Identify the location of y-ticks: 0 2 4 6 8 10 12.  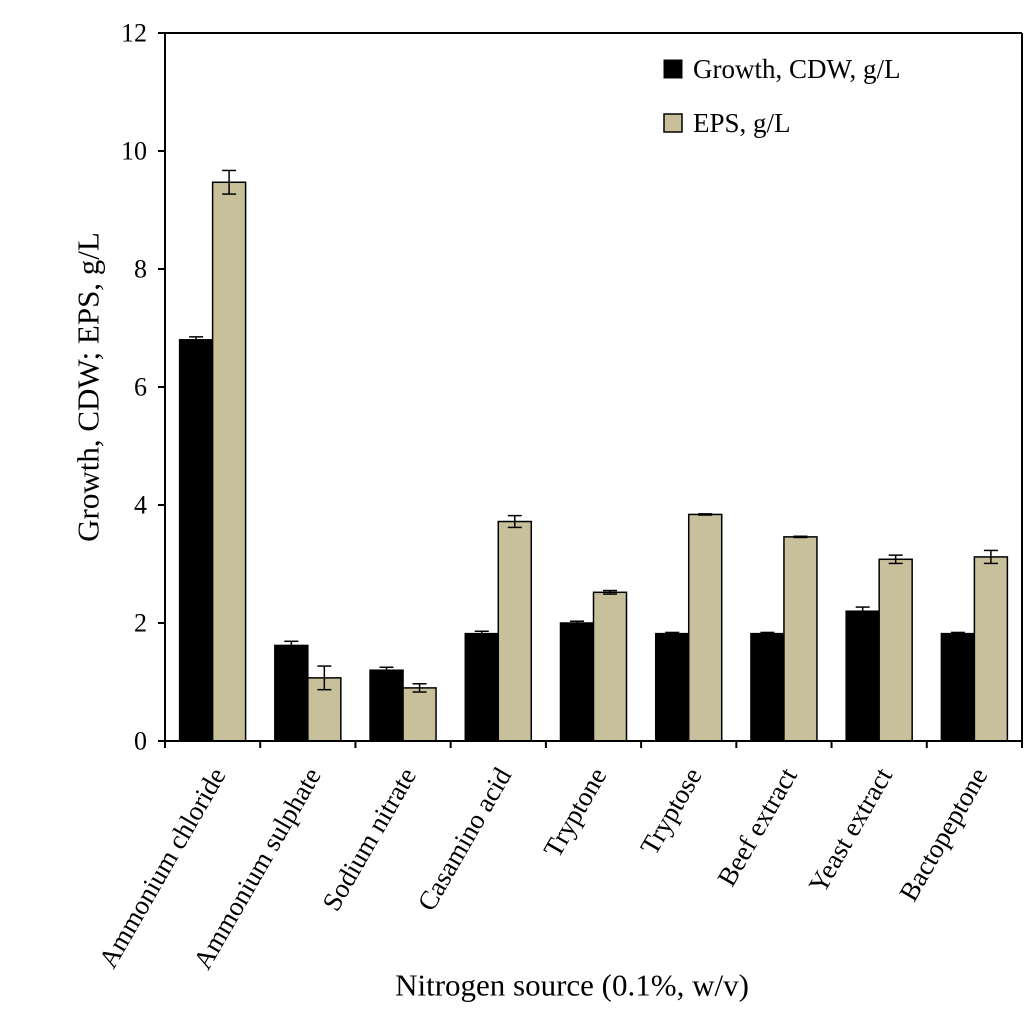
(143, 387).